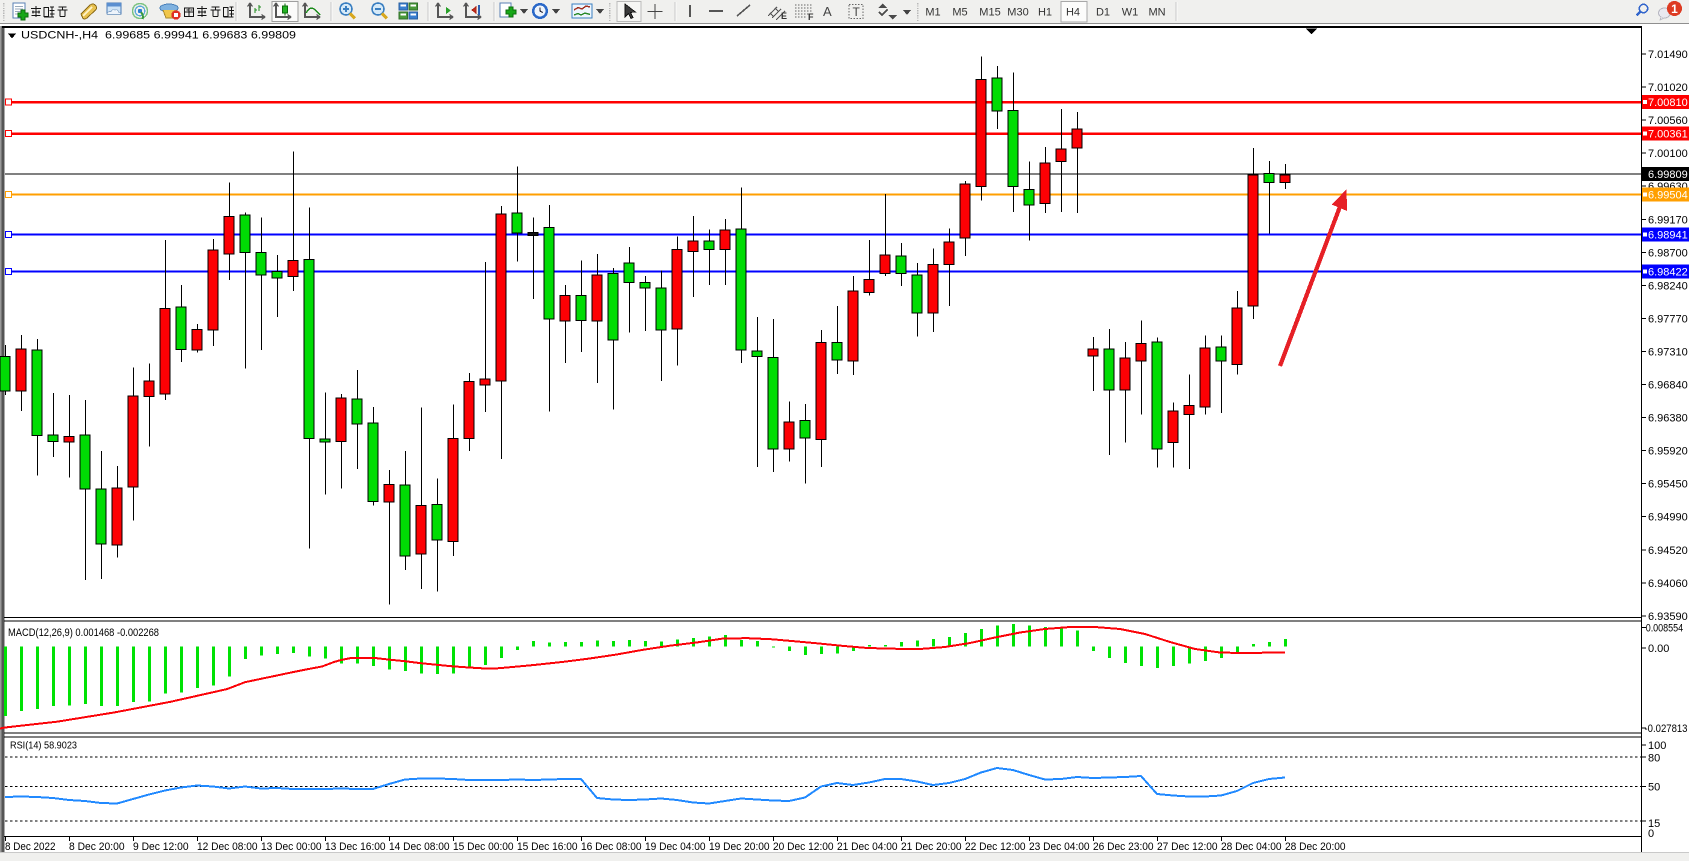 The height and width of the screenshot is (861, 1689). I want to click on svg-text: 6.99809, so click(1668, 175).